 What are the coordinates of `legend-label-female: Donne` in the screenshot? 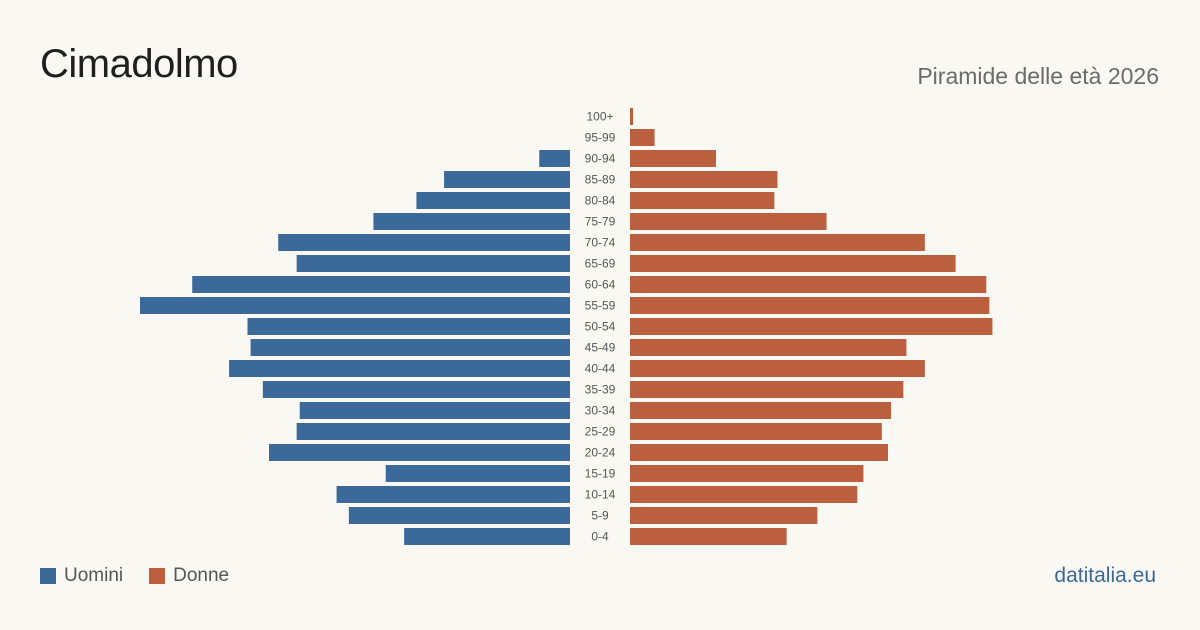 It's located at (201, 575).